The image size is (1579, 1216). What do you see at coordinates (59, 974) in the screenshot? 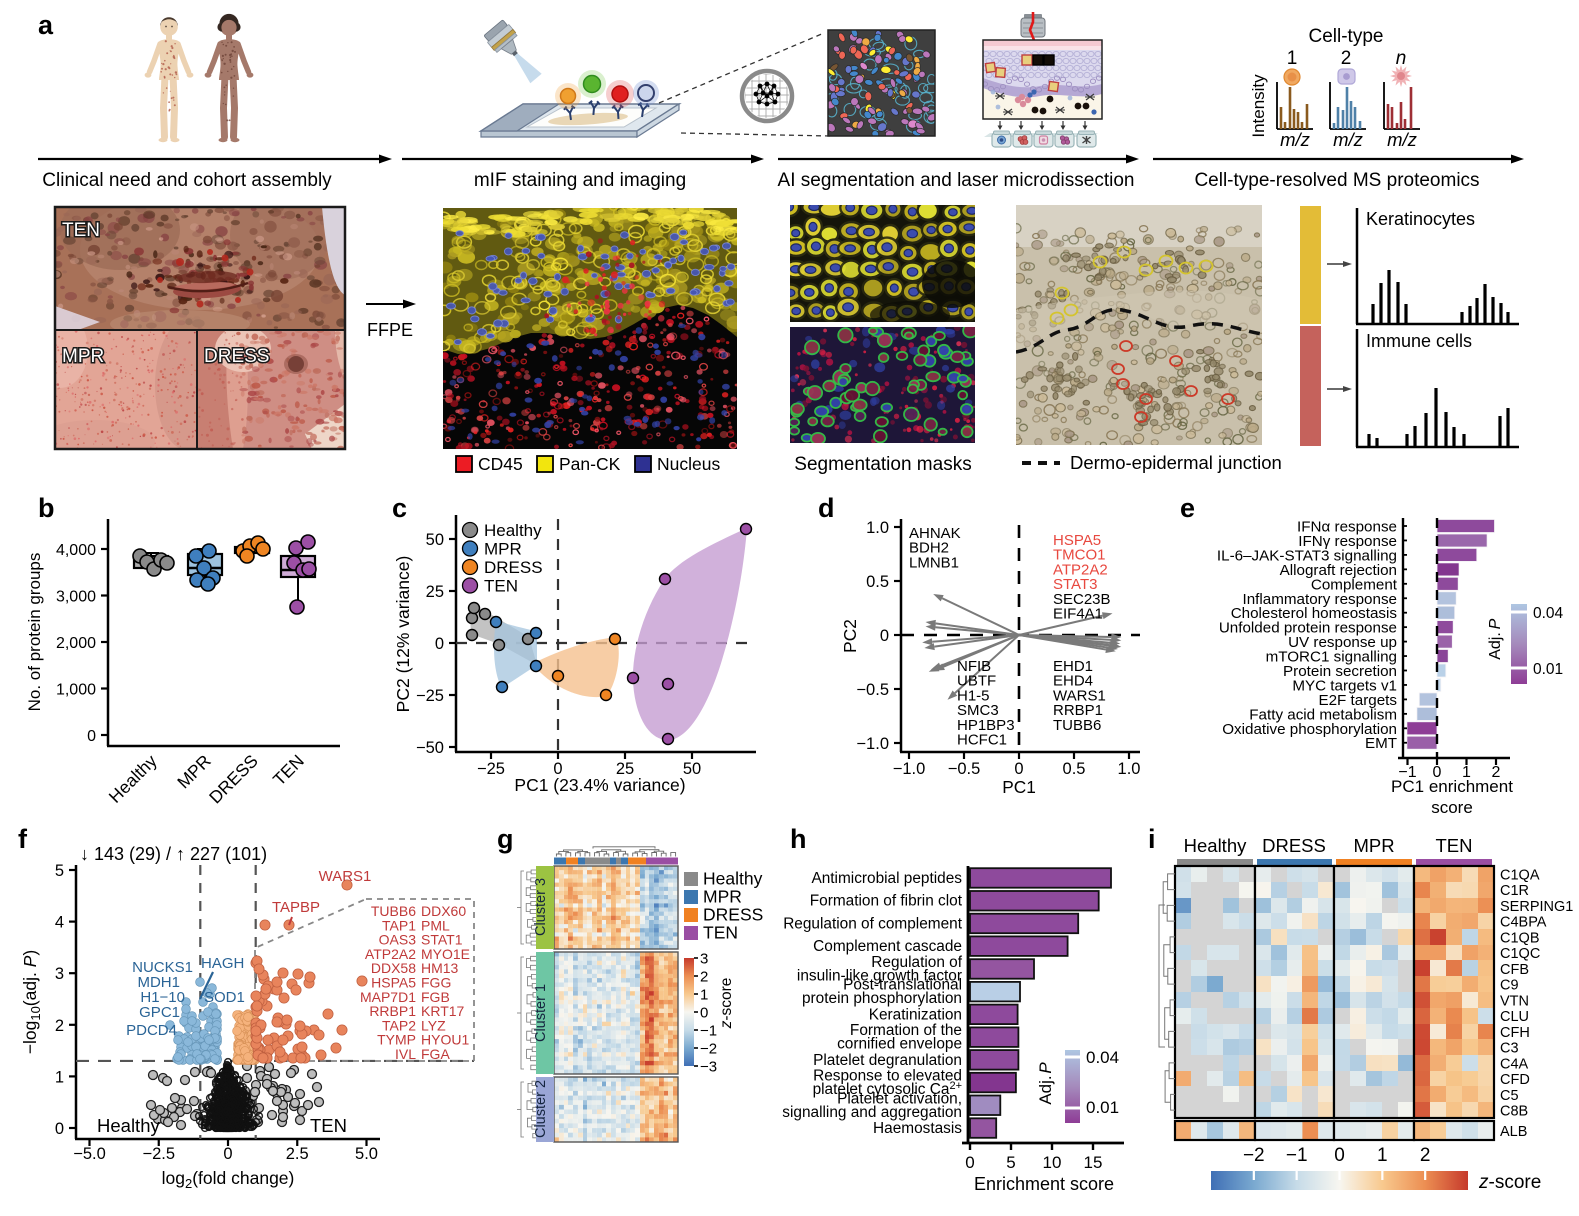
I see `svg-text: 3` at bounding box center [59, 974].